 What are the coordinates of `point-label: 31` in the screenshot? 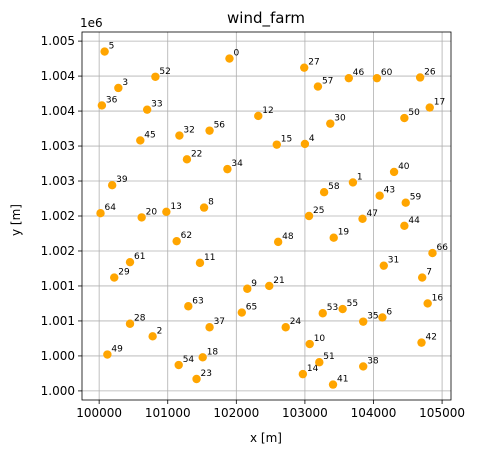 It's located at (393, 261).